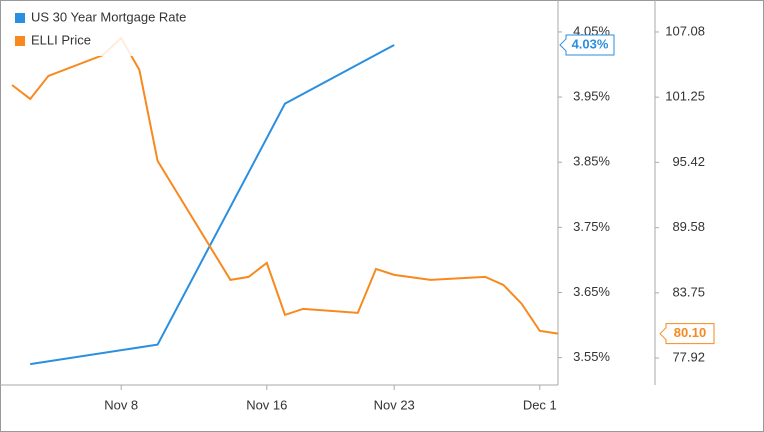  I want to click on x-tick-label: Nov 23, so click(394, 404).